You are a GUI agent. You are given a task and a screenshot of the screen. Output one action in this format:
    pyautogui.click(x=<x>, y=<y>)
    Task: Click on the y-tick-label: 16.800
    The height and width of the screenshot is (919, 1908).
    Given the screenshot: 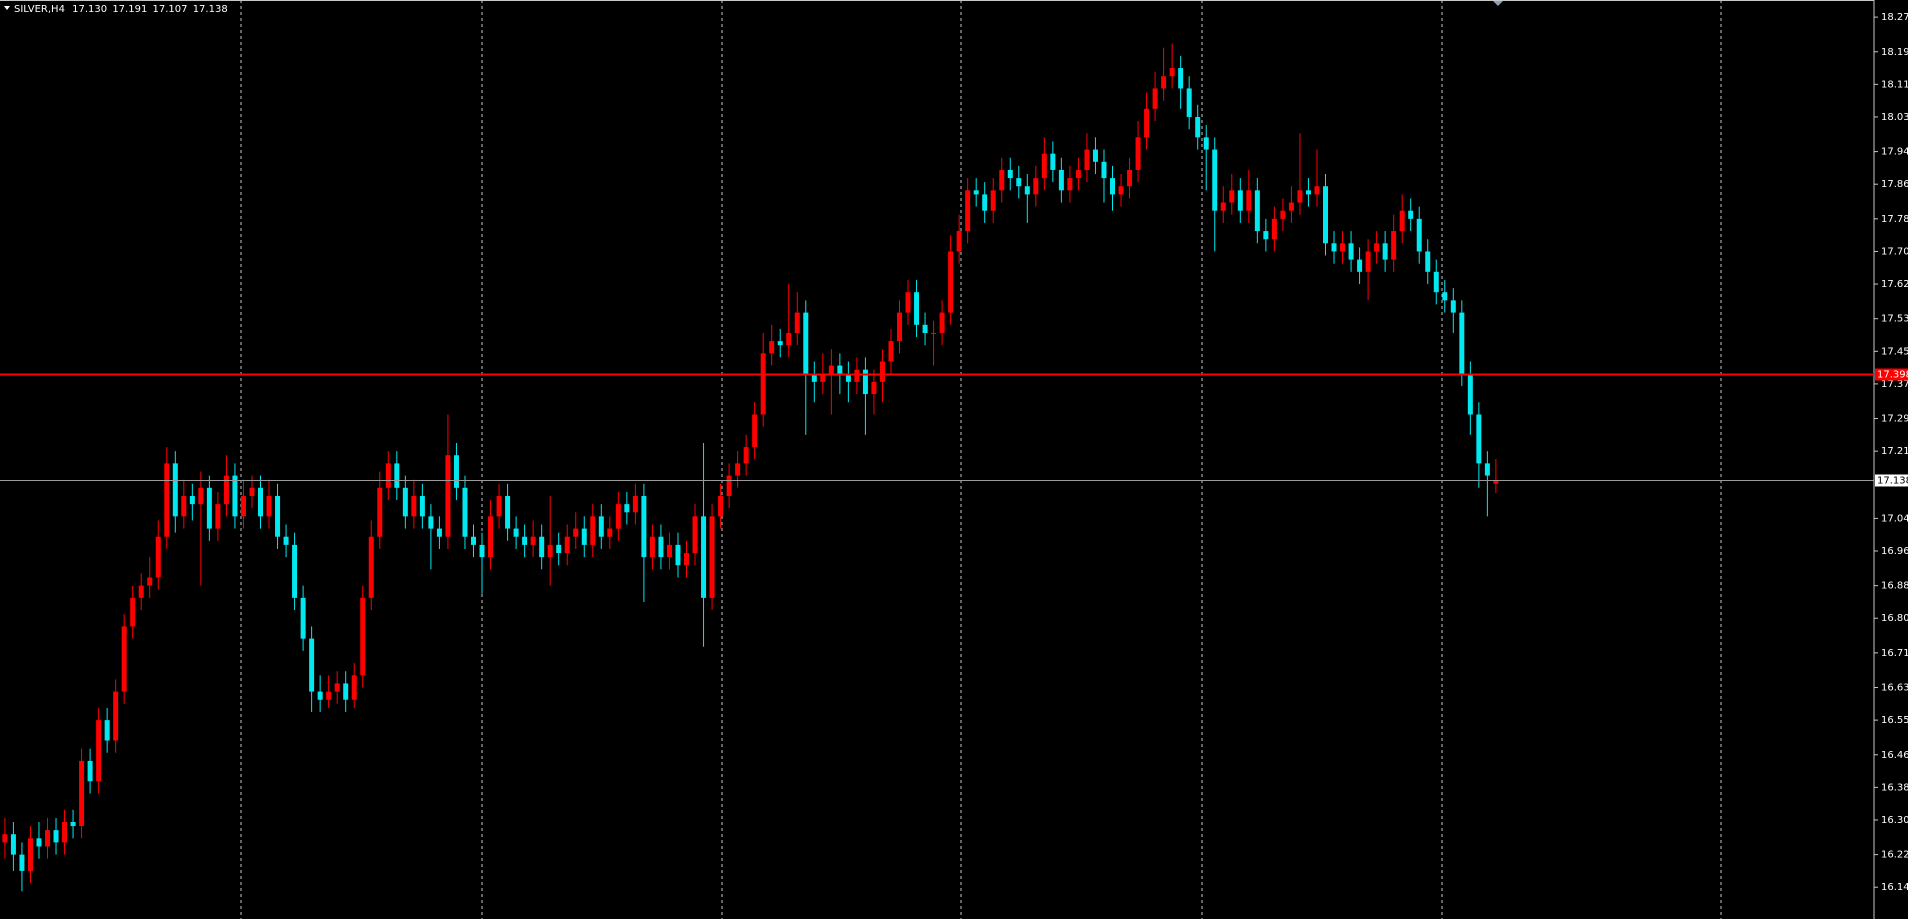 What is the action you would take?
    pyautogui.click(x=1894, y=618)
    